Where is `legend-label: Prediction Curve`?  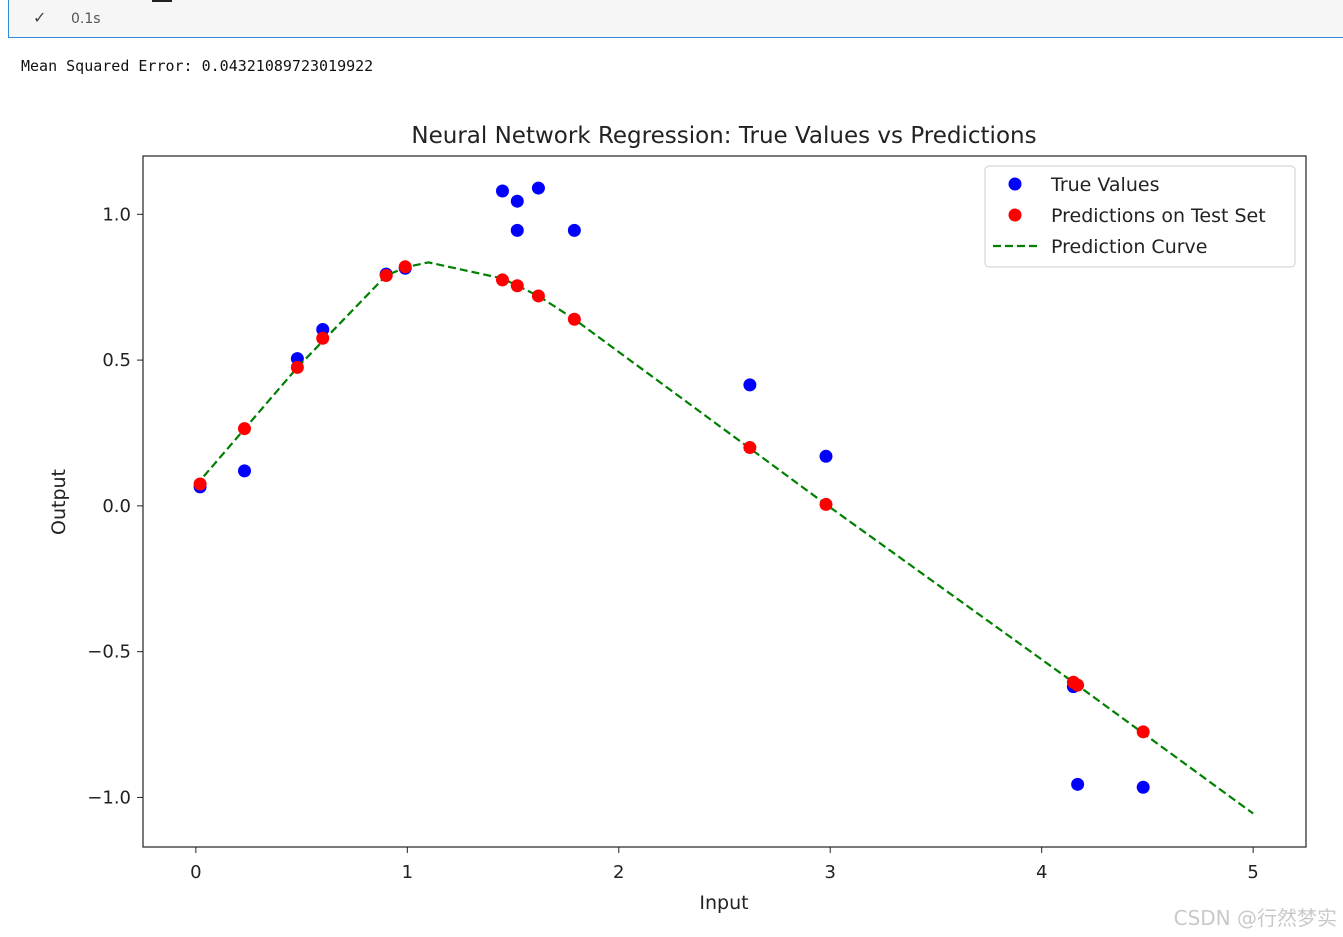
legend-label: Prediction Curve is located at coordinates (1129, 247).